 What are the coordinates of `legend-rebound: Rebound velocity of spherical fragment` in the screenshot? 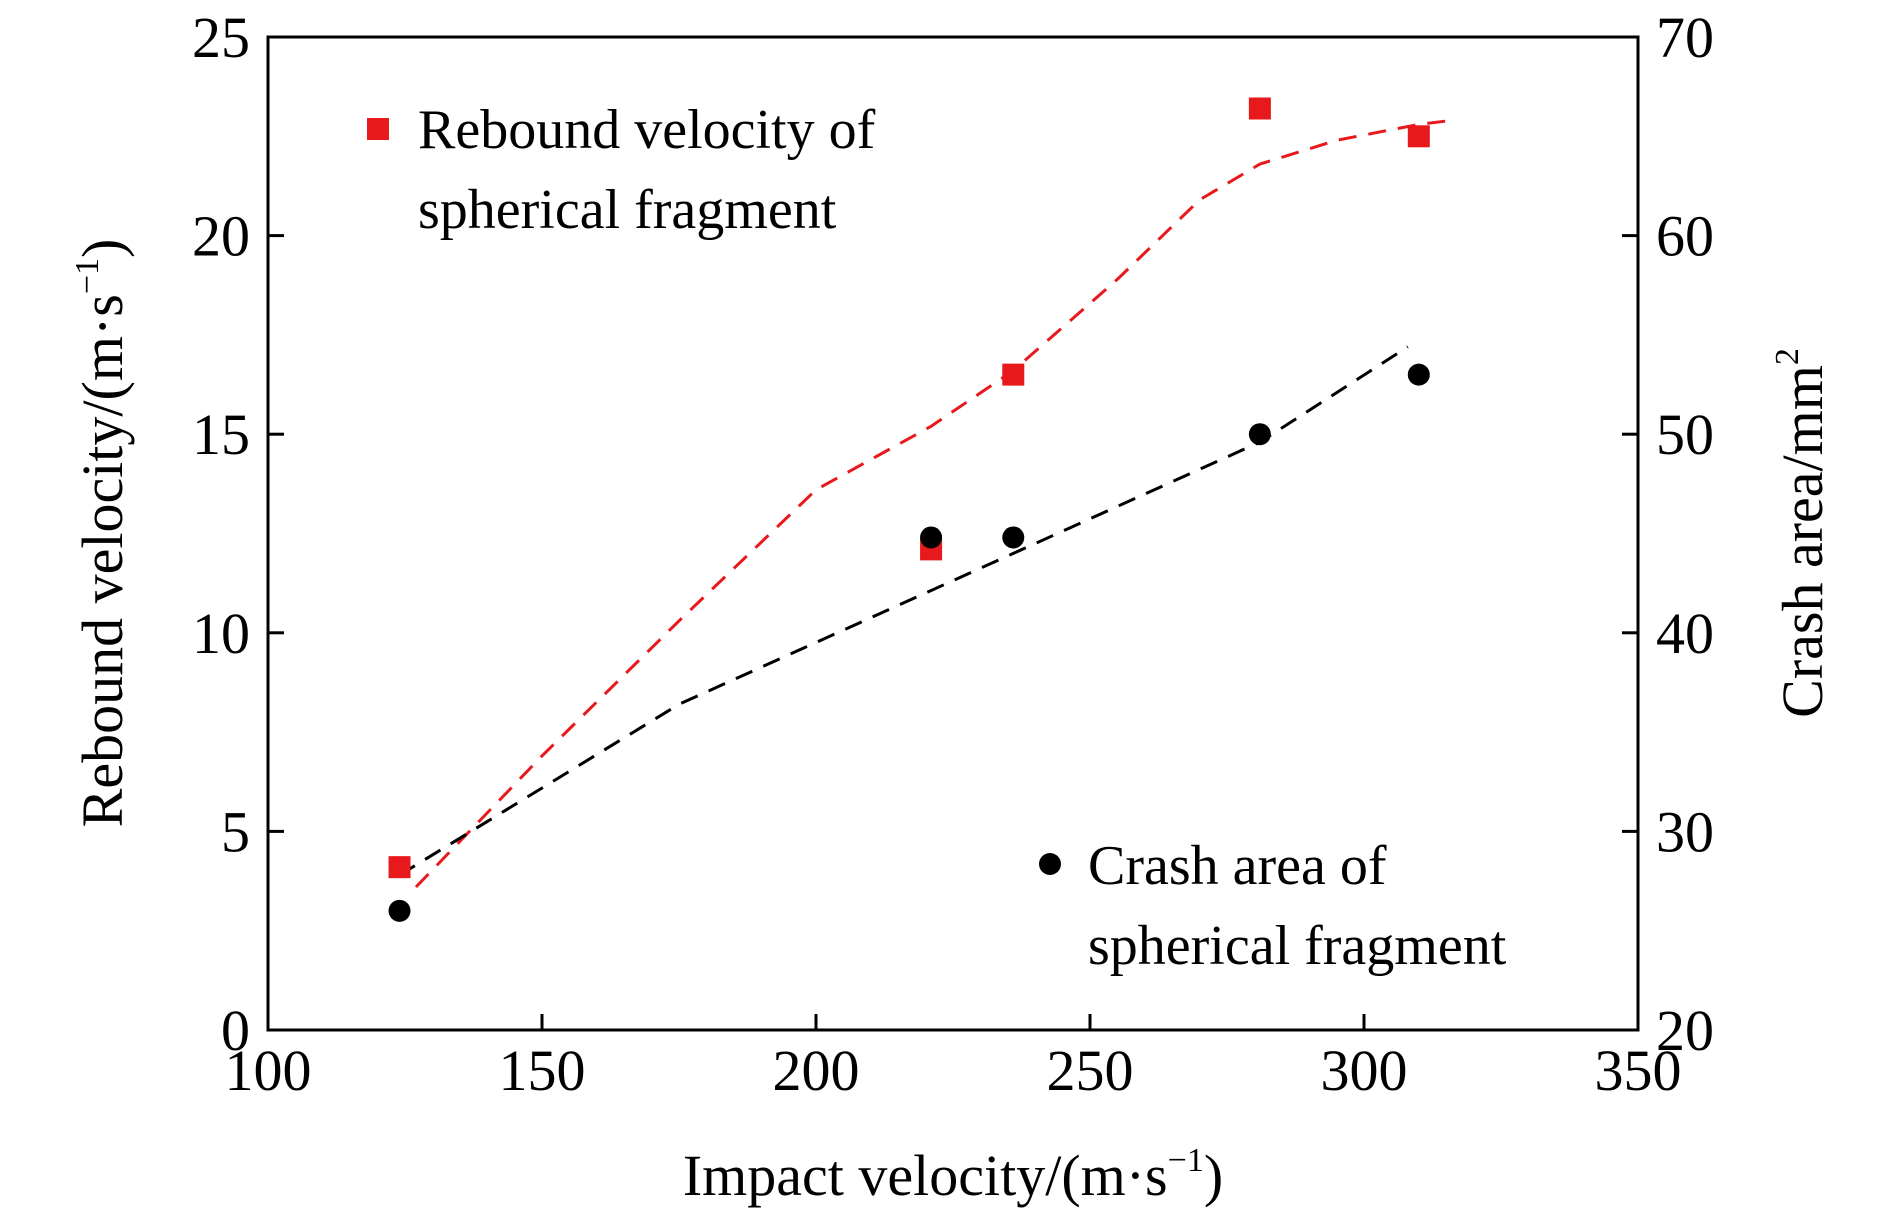 It's located at (621, 170).